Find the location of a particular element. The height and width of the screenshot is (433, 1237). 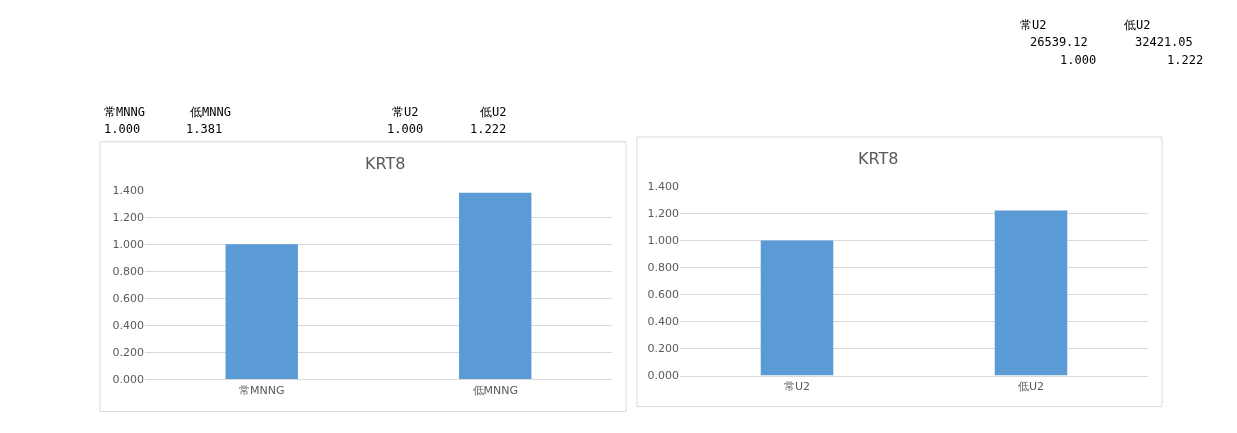

text: 32421.05 is located at coordinates (1164, 42).